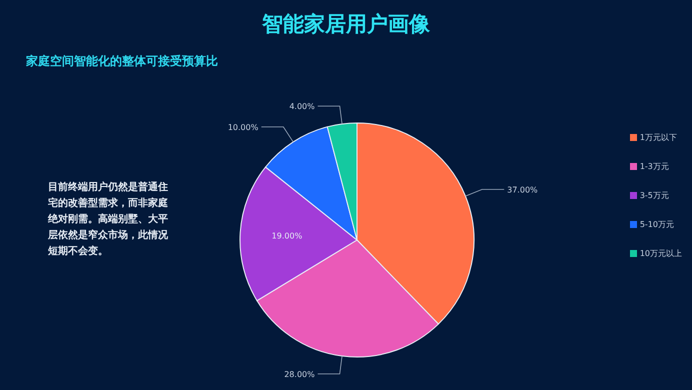  What do you see at coordinates (661, 254) in the screenshot?
I see `legend-label: 10万元以上` at bounding box center [661, 254].